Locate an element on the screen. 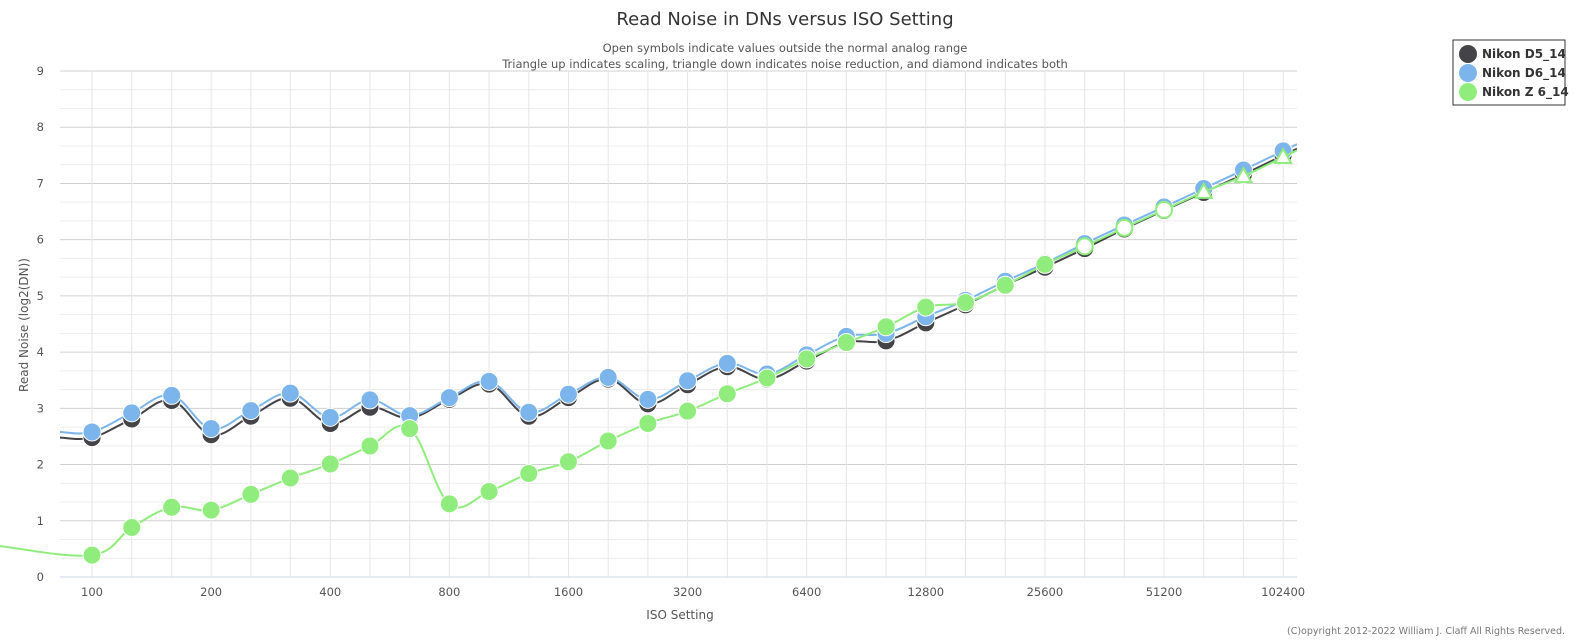  y-tick-label: 7 is located at coordinates (40, 183).